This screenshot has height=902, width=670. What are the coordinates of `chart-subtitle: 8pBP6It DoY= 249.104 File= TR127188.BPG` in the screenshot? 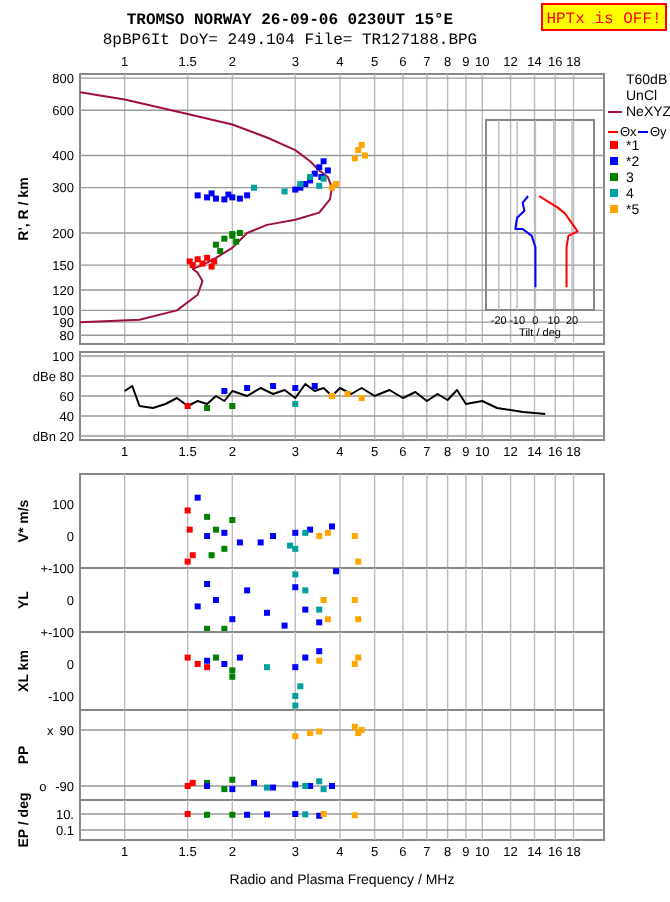 It's located at (290, 41).